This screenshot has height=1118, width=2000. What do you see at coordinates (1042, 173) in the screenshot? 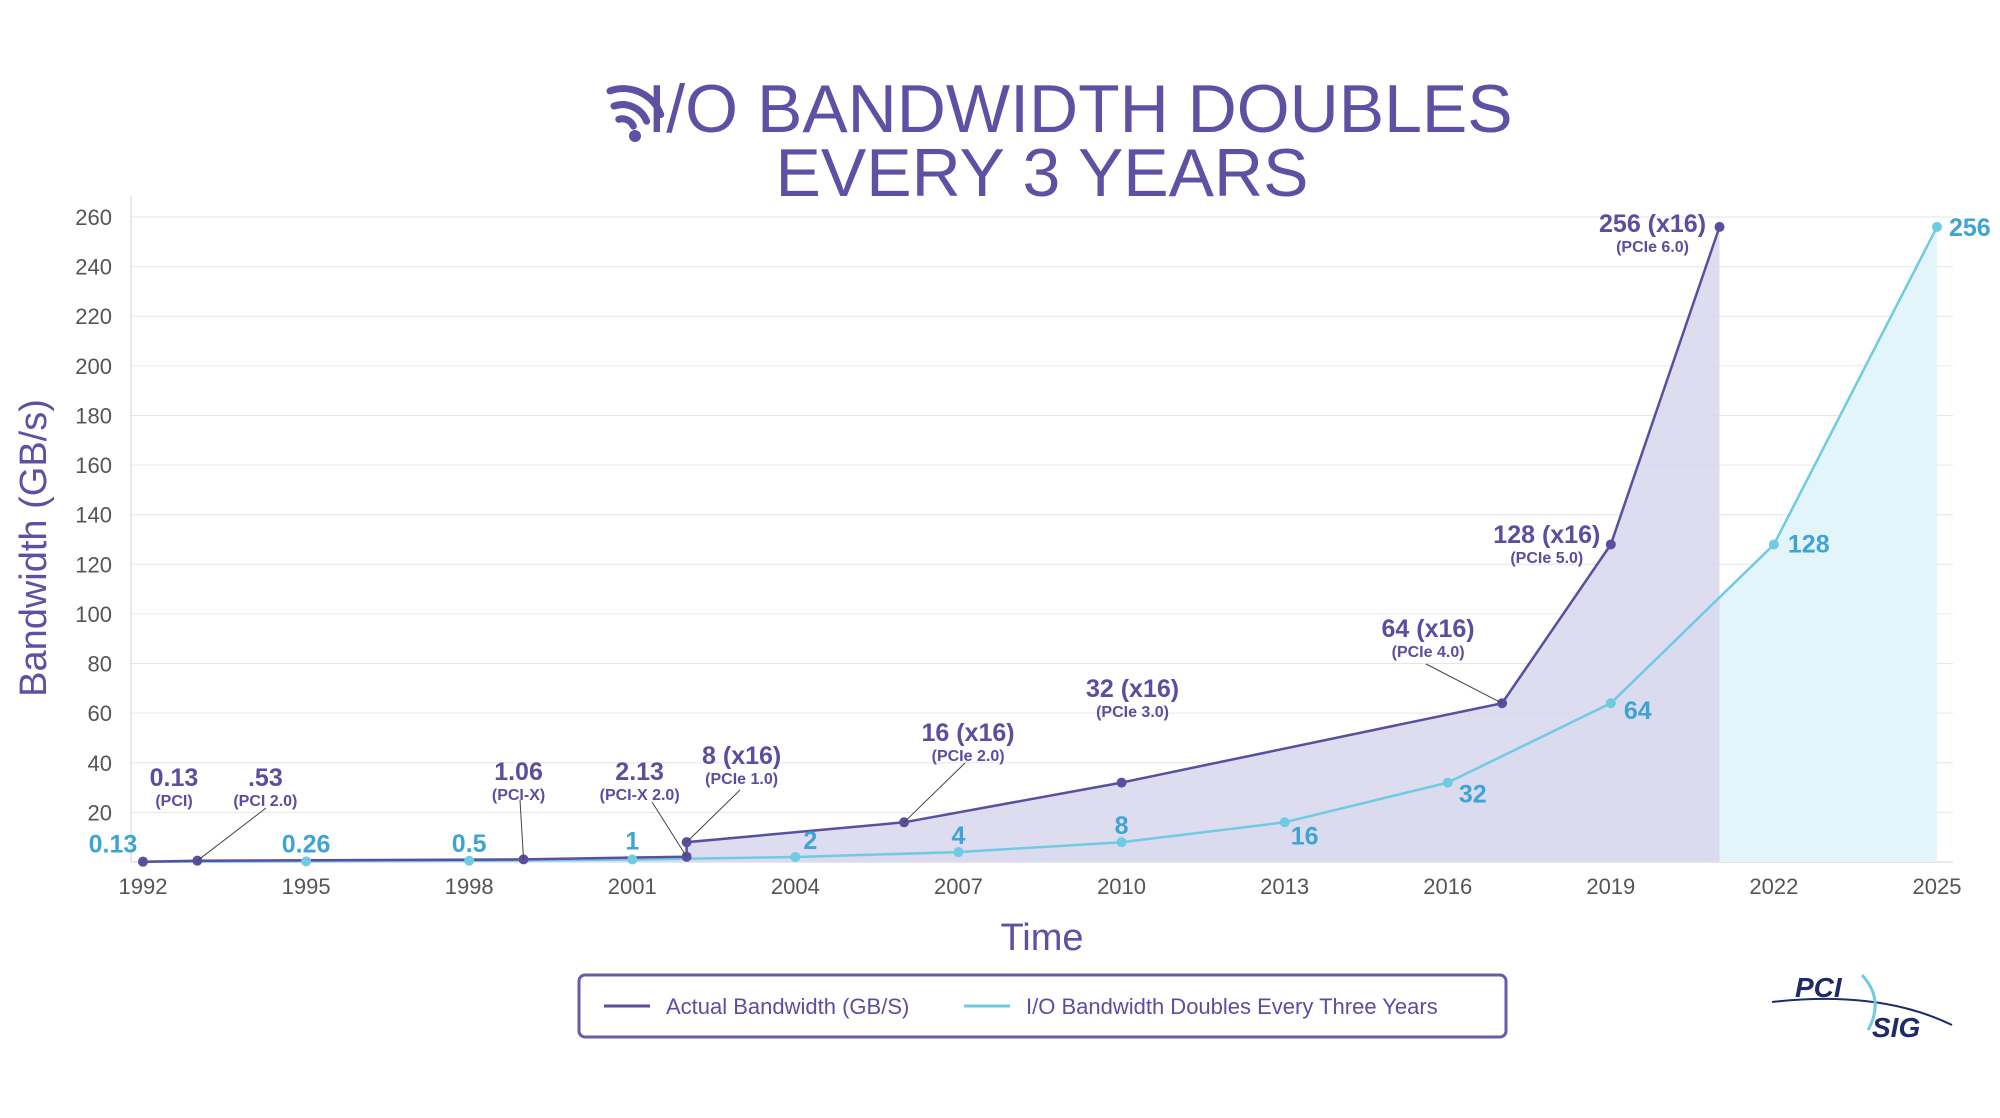
I see `chart-title-line2: EVERY 3 YEARS` at bounding box center [1042, 173].